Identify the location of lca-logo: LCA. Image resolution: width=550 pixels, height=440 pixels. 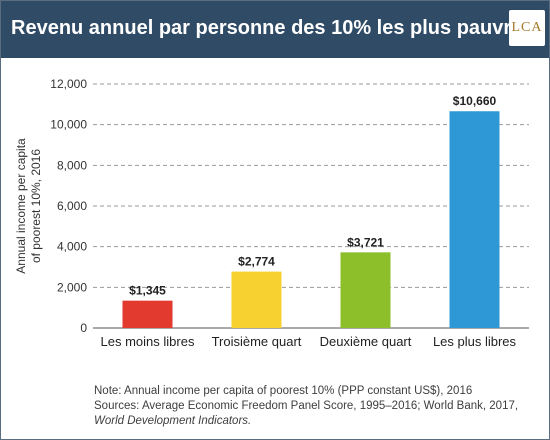
(527, 28).